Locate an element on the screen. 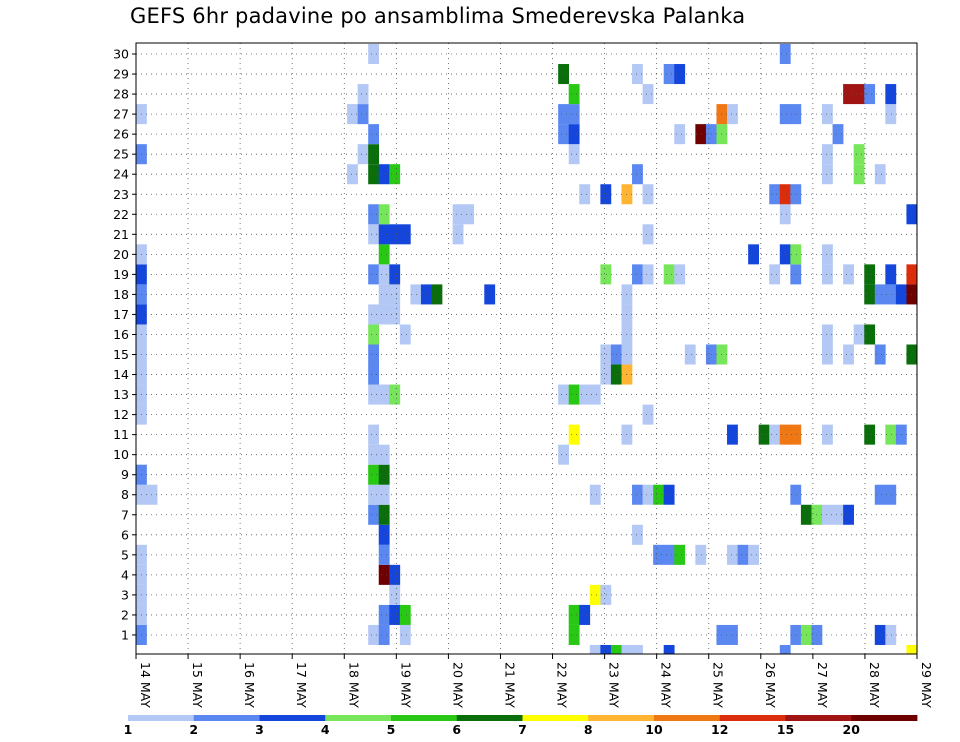  y-tick-label: 21 is located at coordinates (121, 234).